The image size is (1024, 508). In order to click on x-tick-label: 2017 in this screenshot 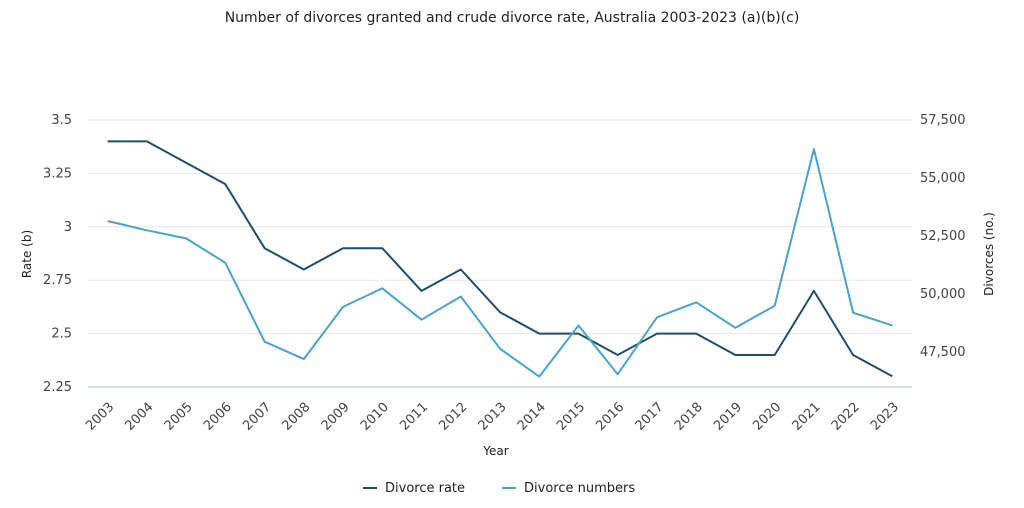, I will do `click(650, 417)`.